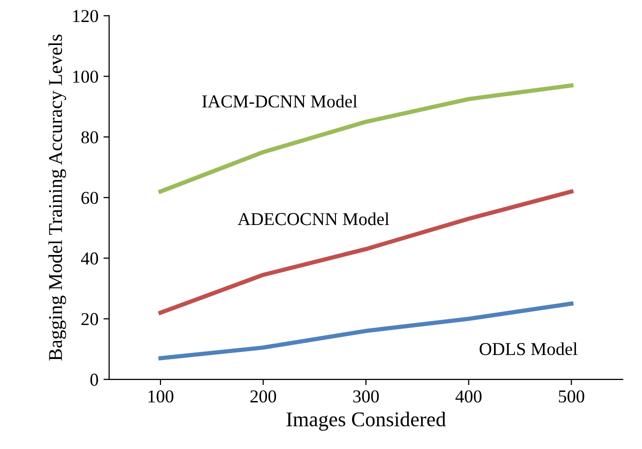 The image size is (642, 449). I want to click on y-axis-title: Bagging Model Training Accuracy Levels, so click(57, 197).